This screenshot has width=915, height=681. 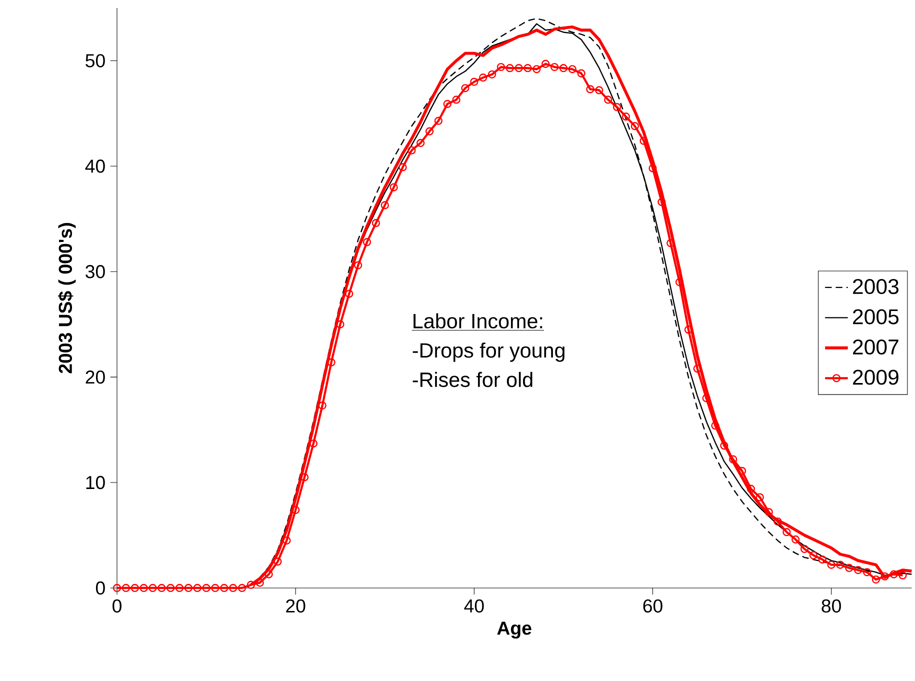 What do you see at coordinates (296, 606) in the screenshot?
I see `x-tick-label: 20` at bounding box center [296, 606].